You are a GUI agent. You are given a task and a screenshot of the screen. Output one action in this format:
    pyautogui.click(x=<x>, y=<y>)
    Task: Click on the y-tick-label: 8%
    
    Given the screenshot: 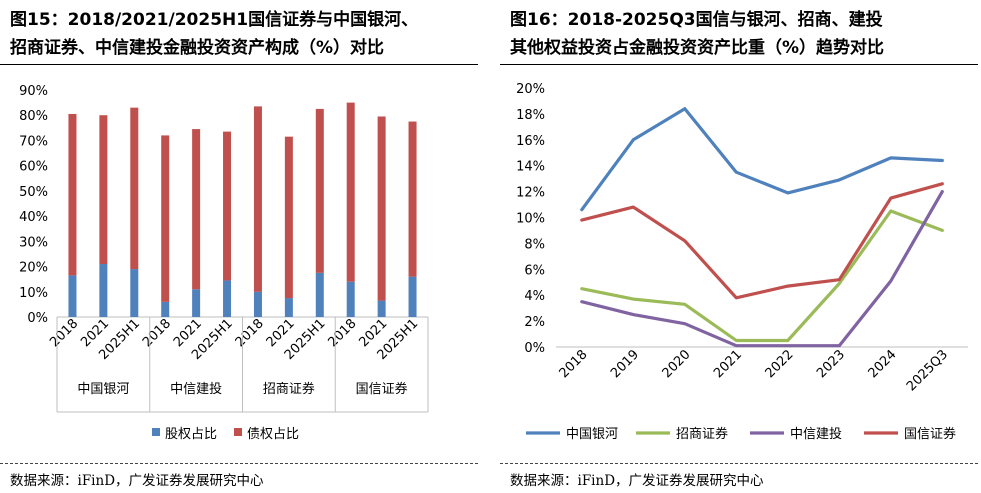 What is the action you would take?
    pyautogui.click(x=534, y=244)
    